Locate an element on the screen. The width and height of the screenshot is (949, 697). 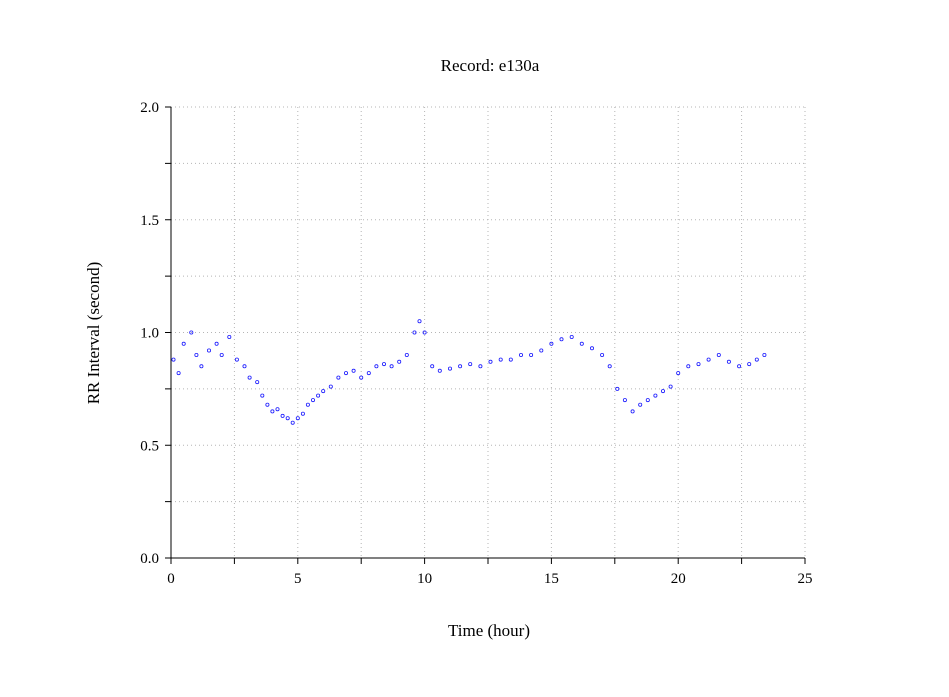
y-axis-ticks: 0.0 0.5 1.0 1.5 2.0 is located at coordinates (155, 333).